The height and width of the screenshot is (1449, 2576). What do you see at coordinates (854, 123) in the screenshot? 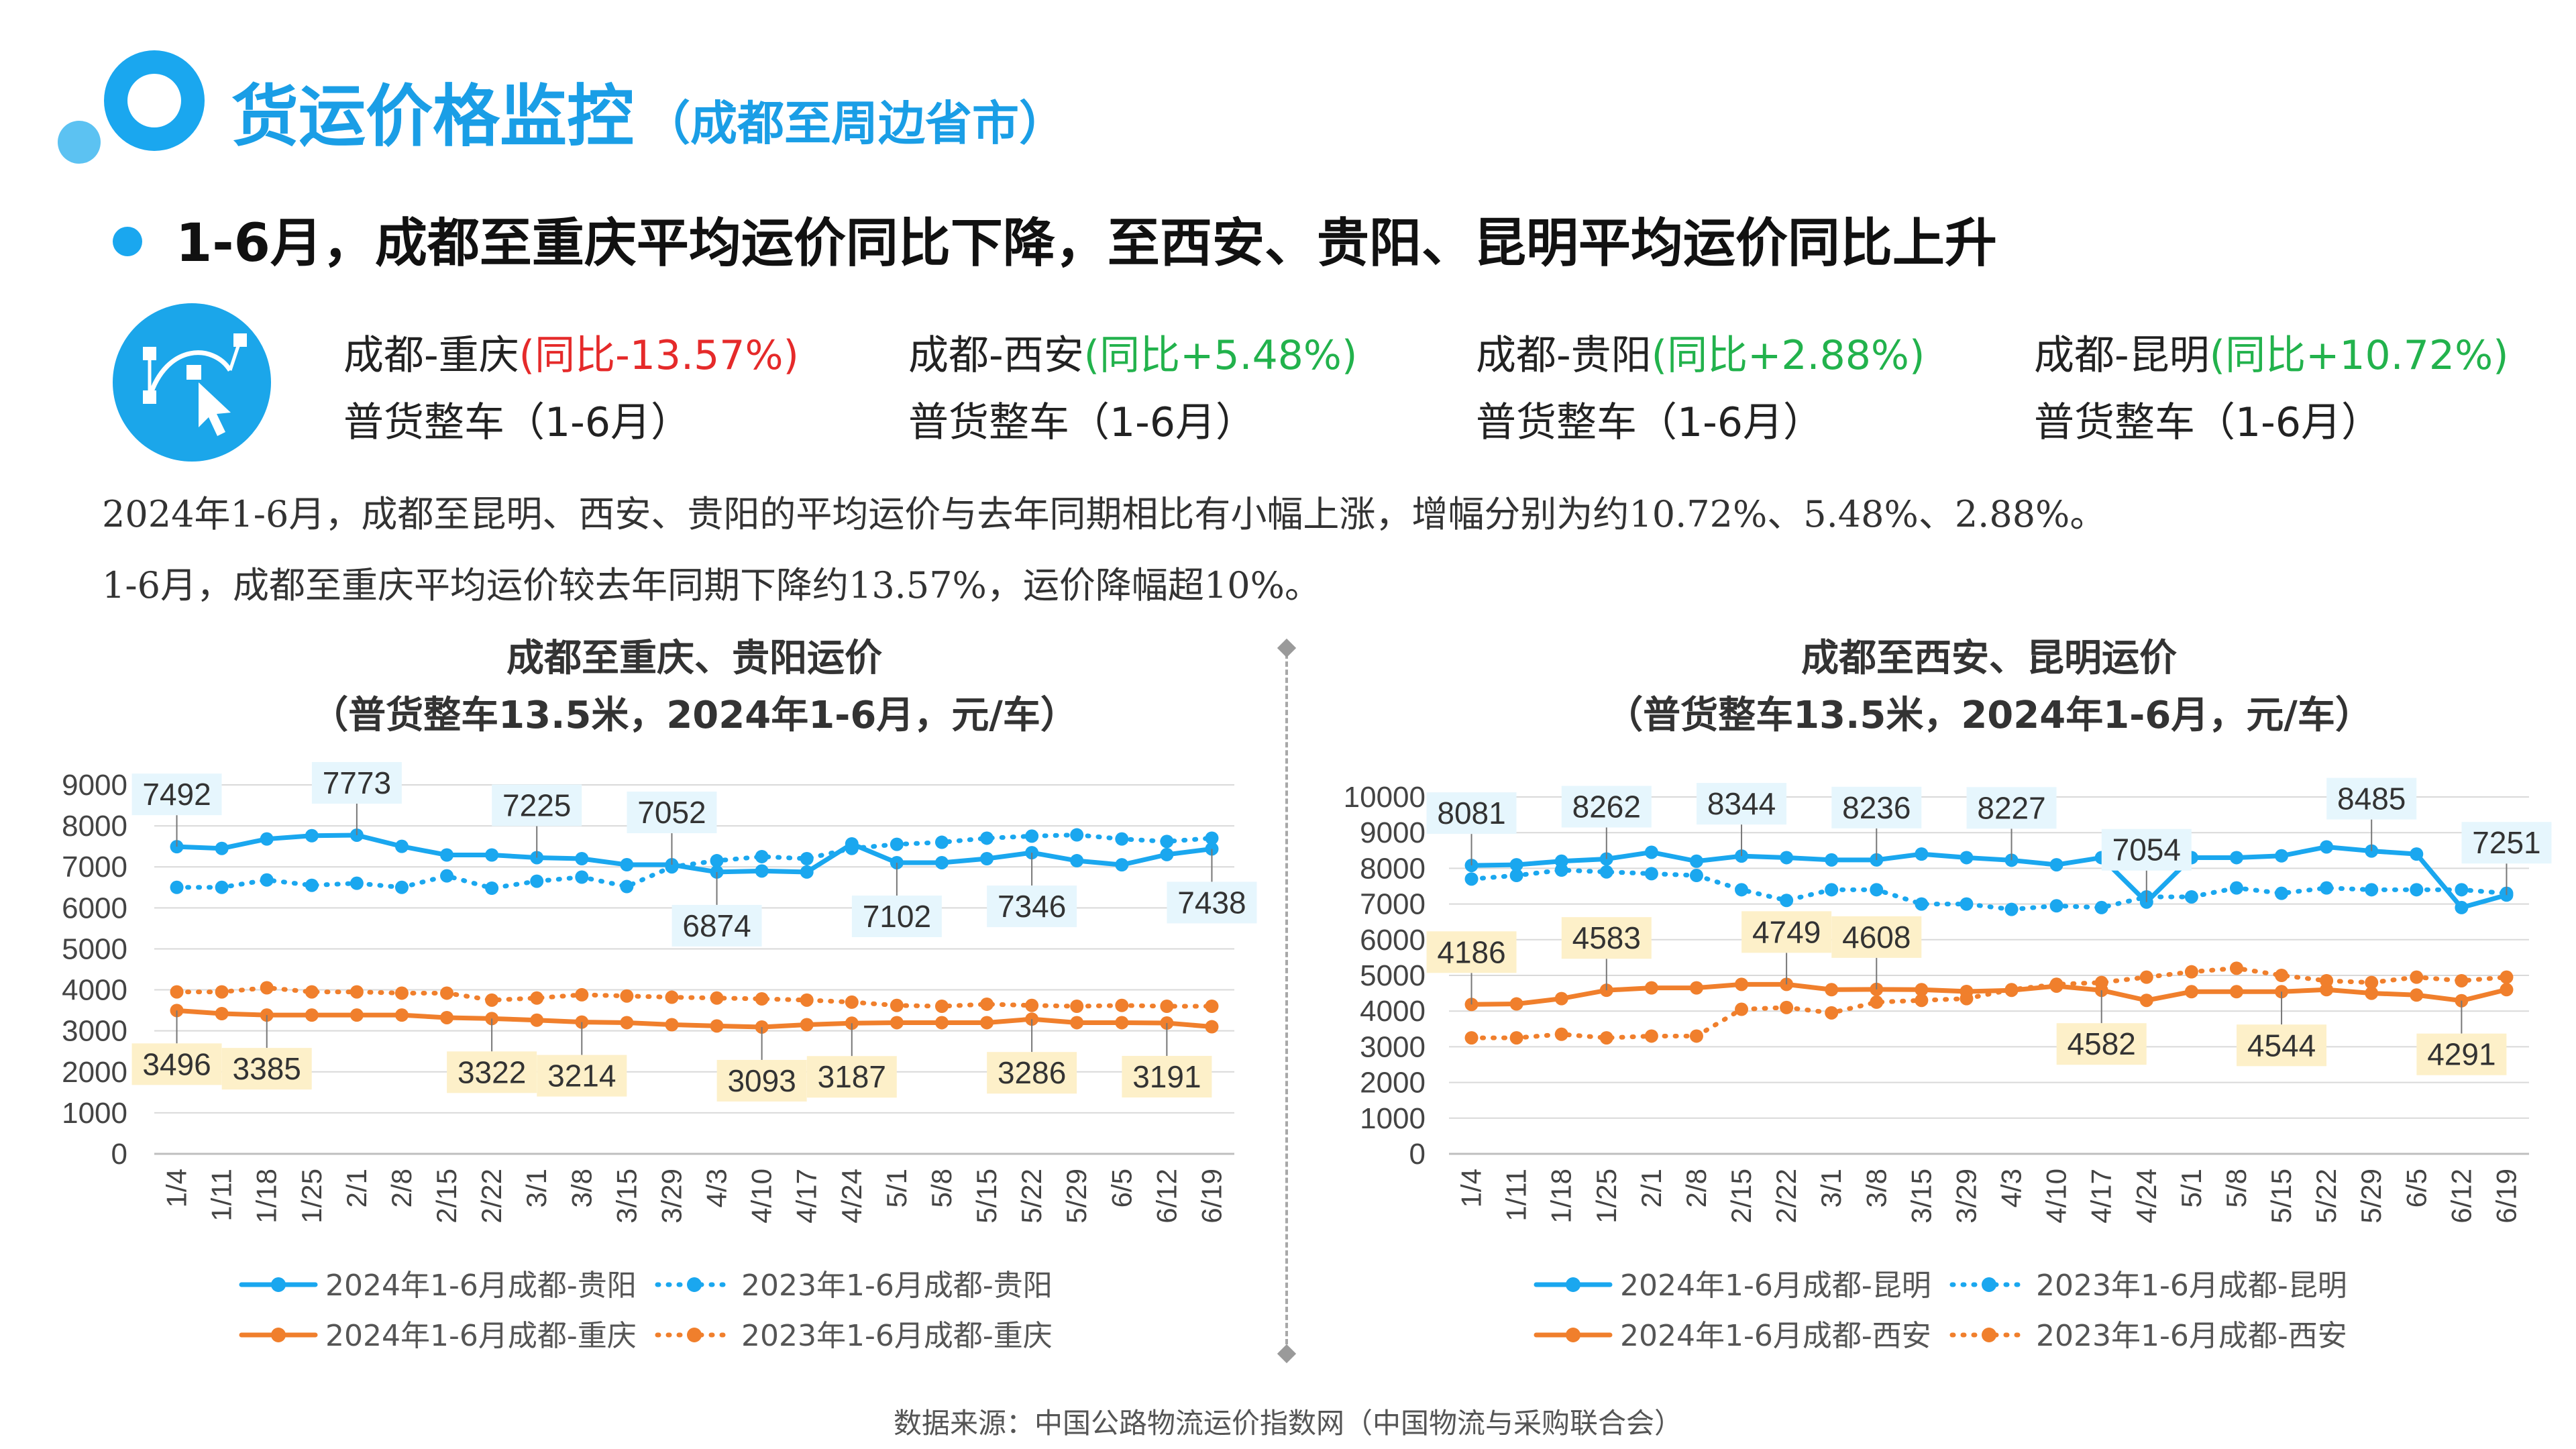
I see `page-subtitle: （成都至周边省市）` at bounding box center [854, 123].